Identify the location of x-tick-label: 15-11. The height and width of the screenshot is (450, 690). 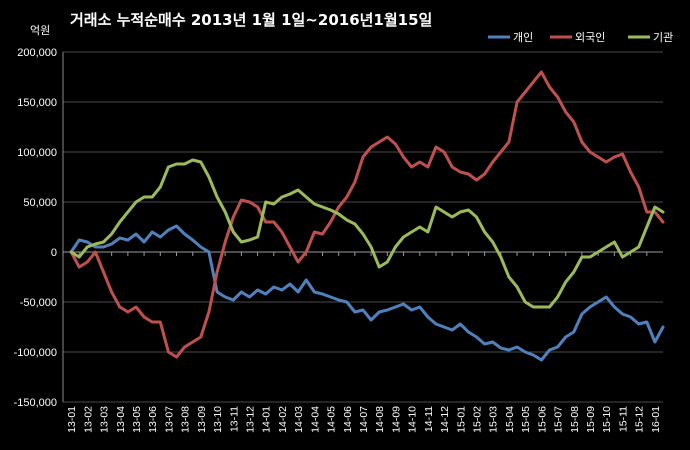
(623, 419).